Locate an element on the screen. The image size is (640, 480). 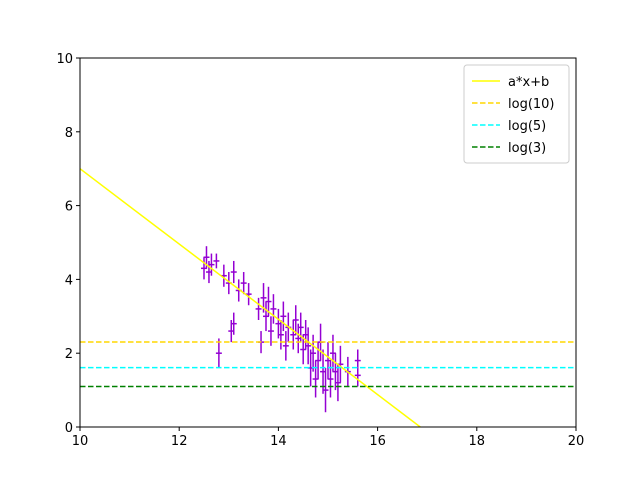
legend-label: log(3) is located at coordinates (527, 148).